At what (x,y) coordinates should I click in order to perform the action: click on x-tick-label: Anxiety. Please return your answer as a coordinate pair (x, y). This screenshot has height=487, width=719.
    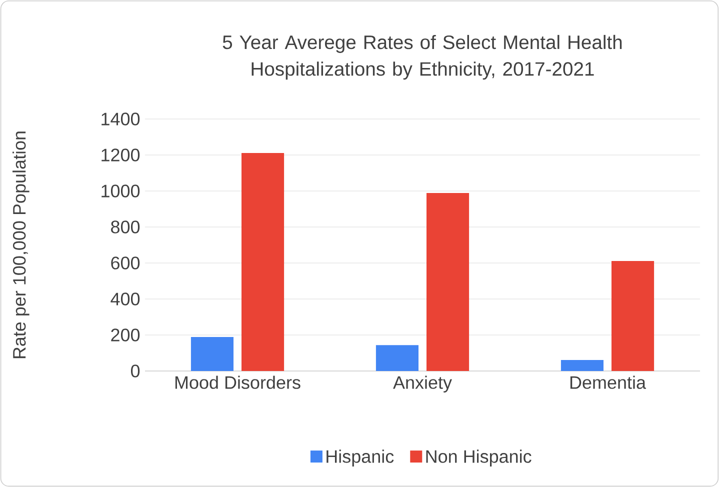
    Looking at the image, I should click on (422, 384).